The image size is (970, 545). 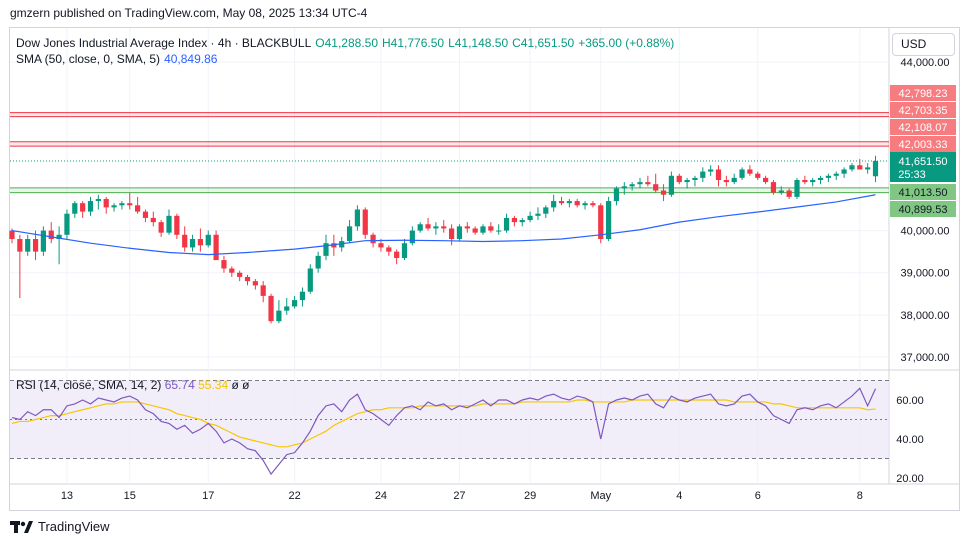 I want to click on sma-line, so click(x=443, y=225).